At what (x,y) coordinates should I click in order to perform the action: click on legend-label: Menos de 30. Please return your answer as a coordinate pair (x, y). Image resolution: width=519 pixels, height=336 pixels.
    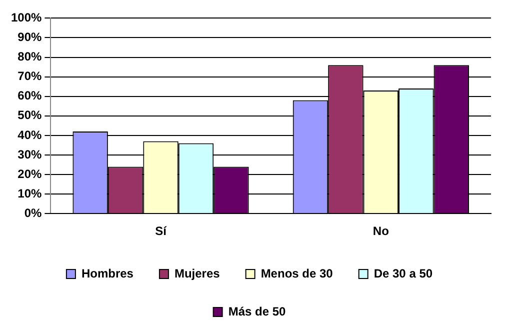
    Looking at the image, I should click on (297, 273).